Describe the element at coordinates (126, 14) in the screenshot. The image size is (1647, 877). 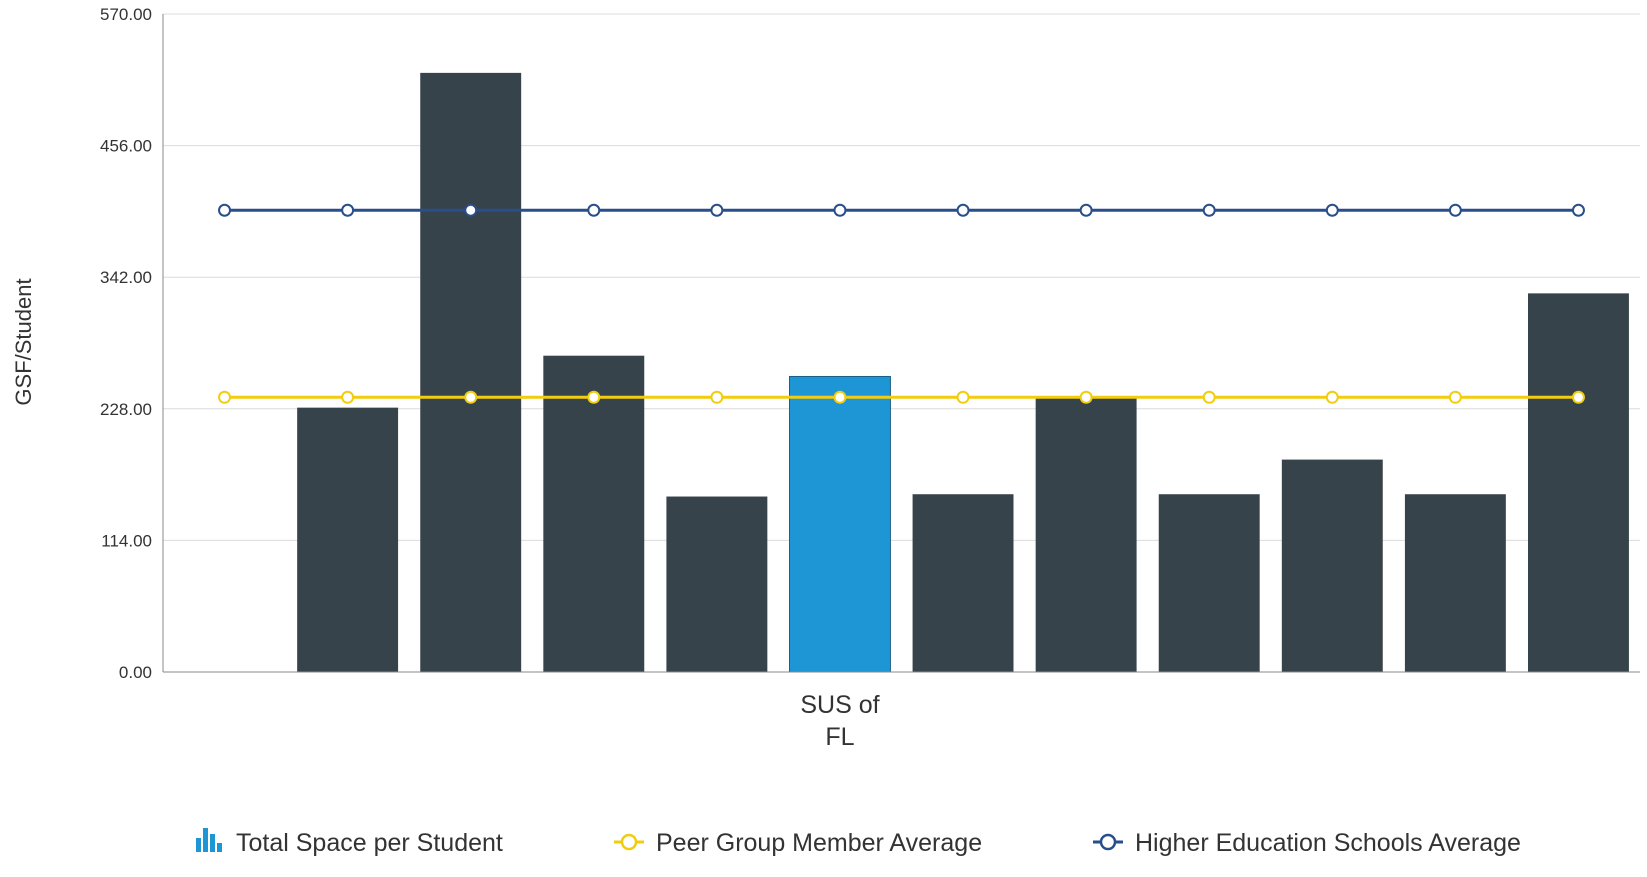
I see `y-tick-label: 570.00` at that location.